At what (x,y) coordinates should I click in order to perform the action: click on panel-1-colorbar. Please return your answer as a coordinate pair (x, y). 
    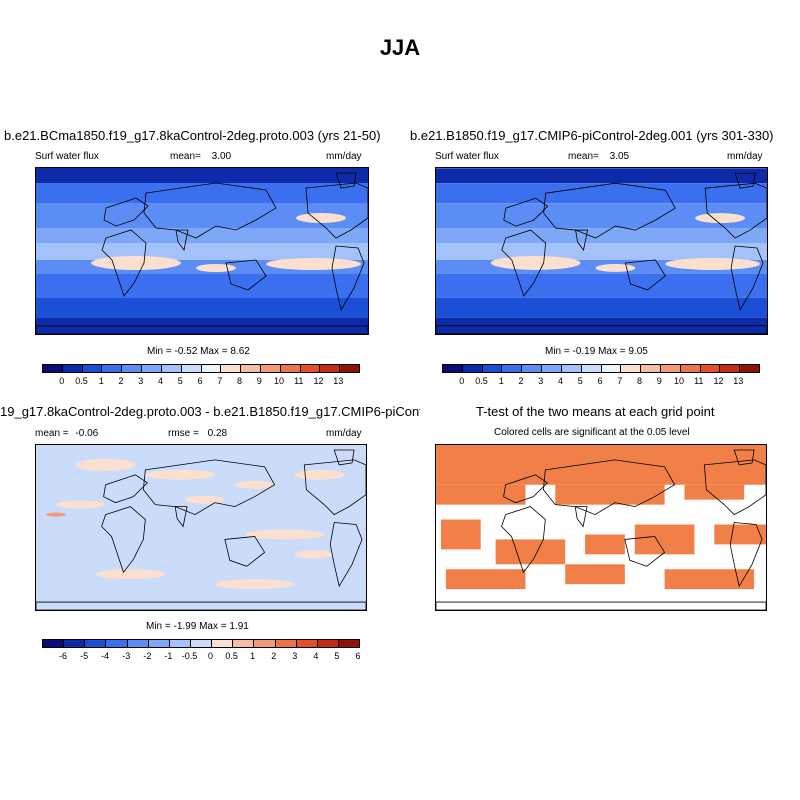
    Looking at the image, I should click on (201, 368).